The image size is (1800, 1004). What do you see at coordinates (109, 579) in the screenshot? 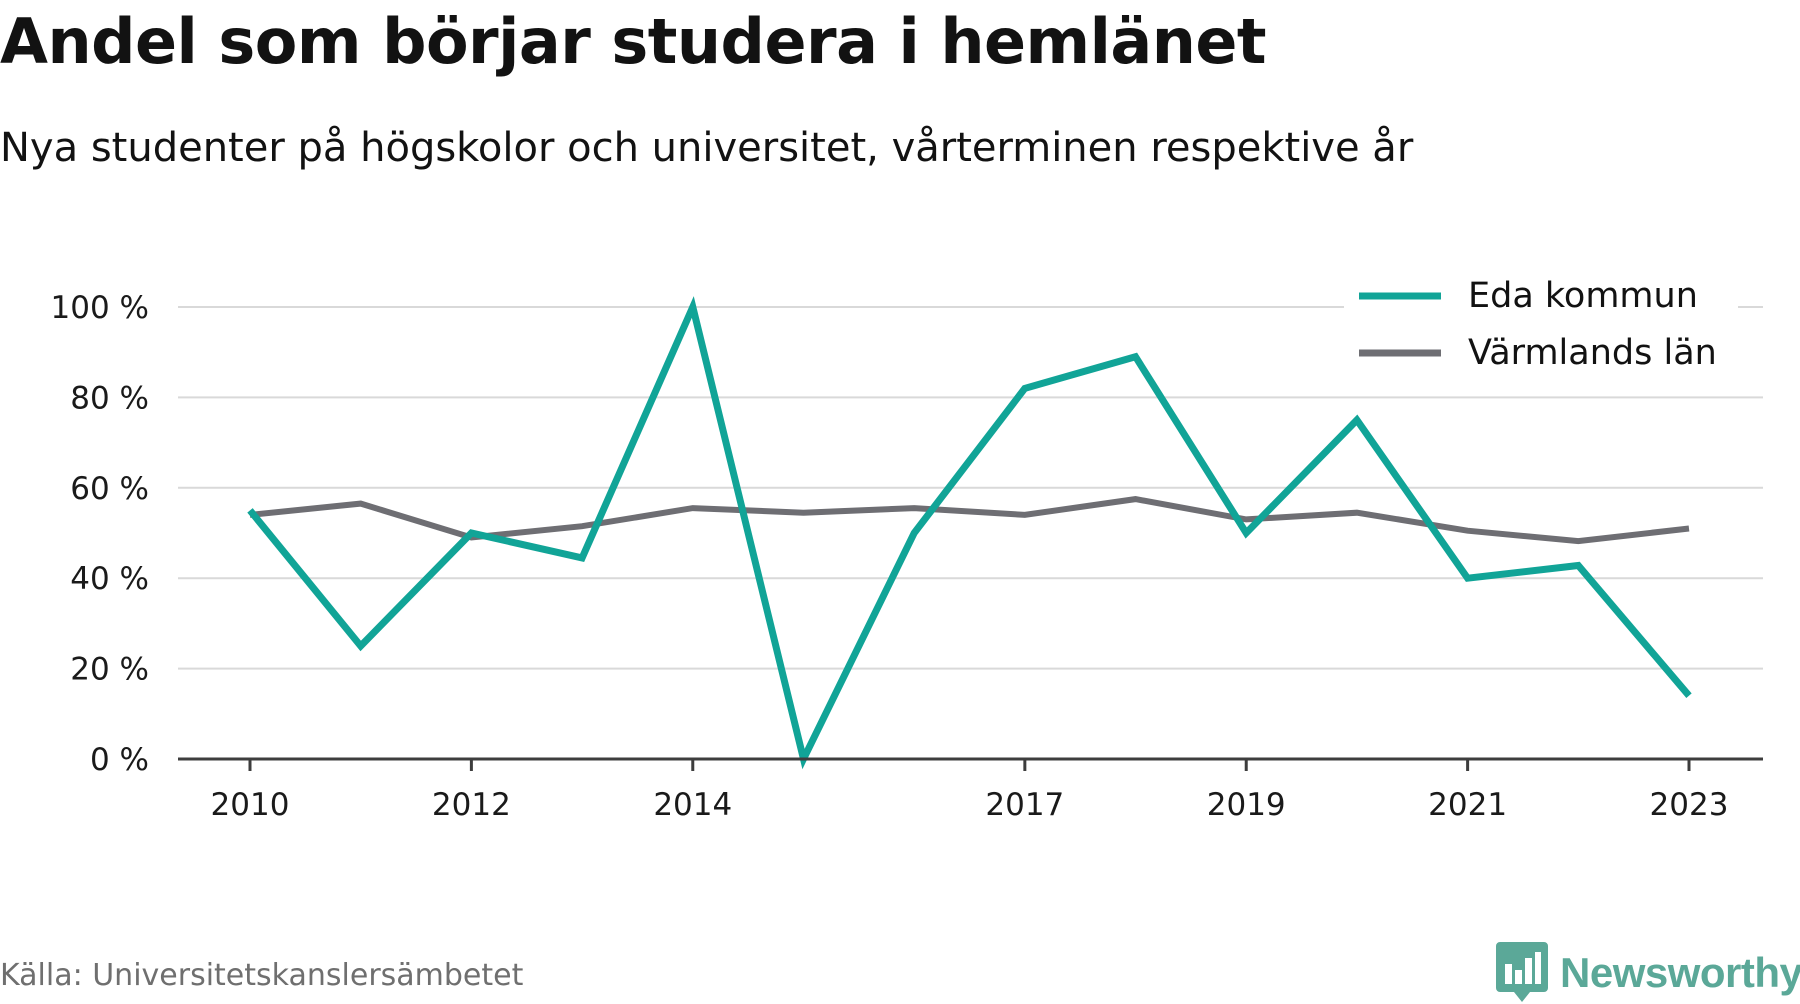
I see `y-tick-label-40: 40 %` at bounding box center [109, 579].